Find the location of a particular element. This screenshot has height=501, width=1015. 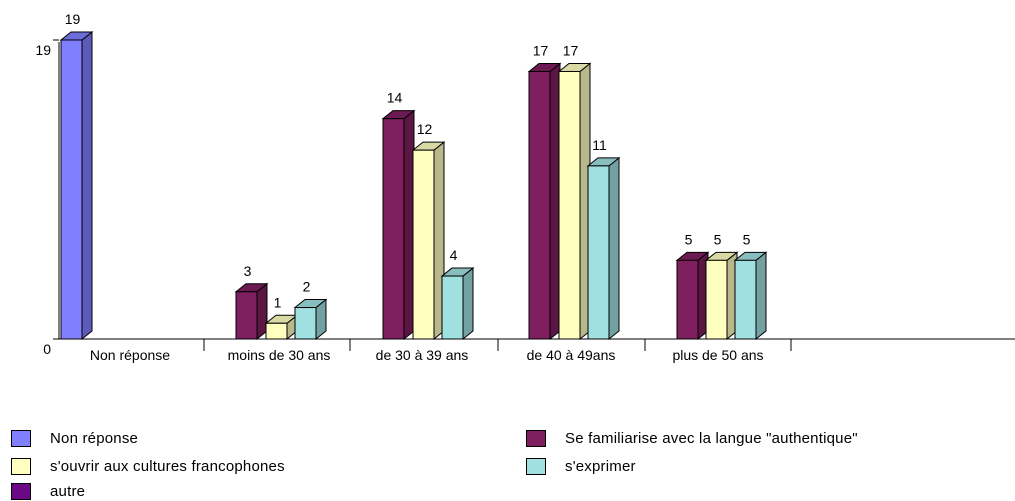

x-tick-label: de 30 à 39 ans is located at coordinates (422, 355).